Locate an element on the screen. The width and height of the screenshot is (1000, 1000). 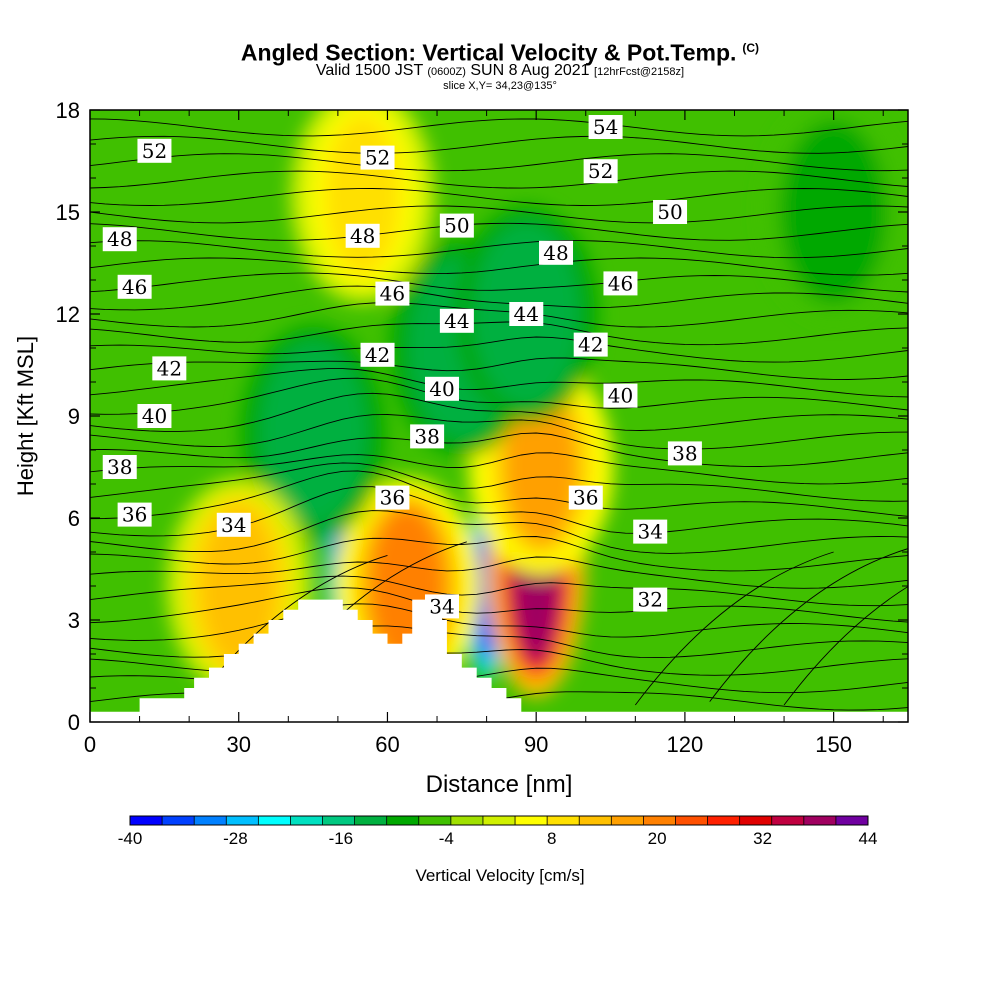
isentrope-label-text: 32 is located at coordinates (649, 600).